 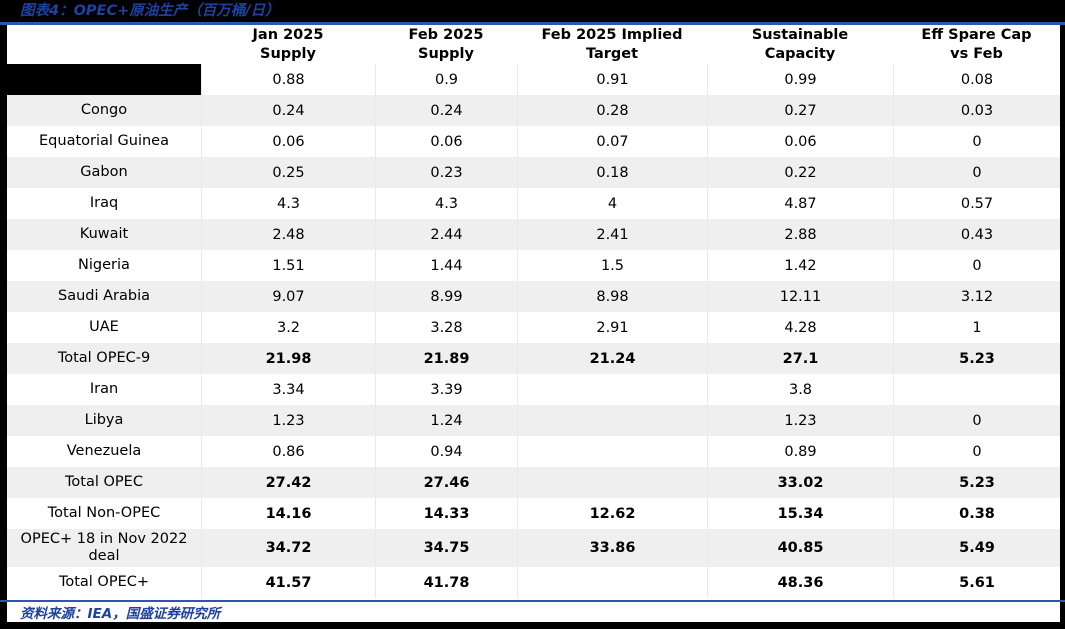 I want to click on redacted-country-cell, so click(x=100, y=79).